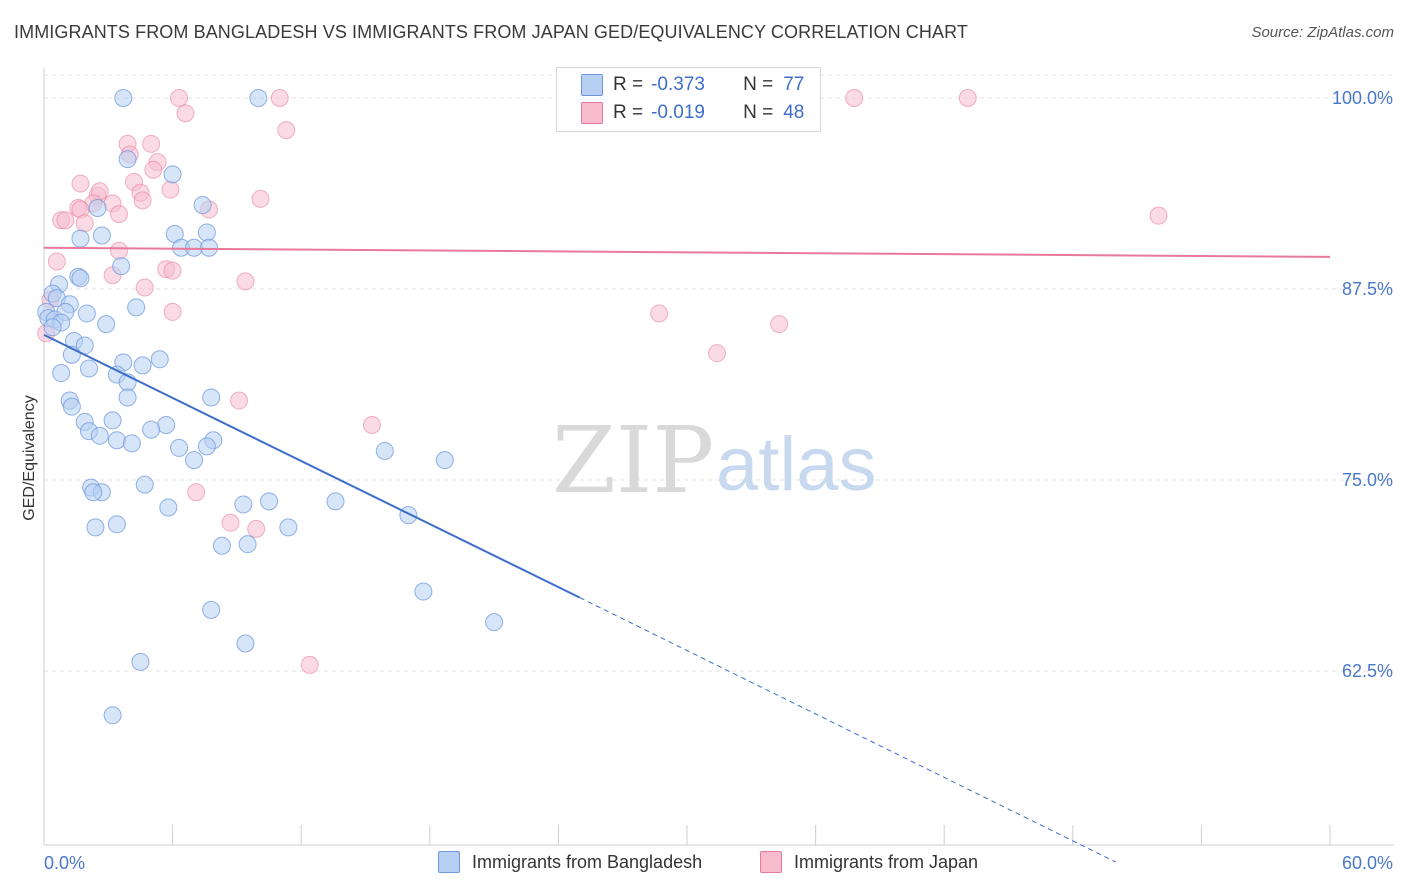  What do you see at coordinates (687, 252) in the screenshot?
I see `trend-line-japan` at bounding box center [687, 252].